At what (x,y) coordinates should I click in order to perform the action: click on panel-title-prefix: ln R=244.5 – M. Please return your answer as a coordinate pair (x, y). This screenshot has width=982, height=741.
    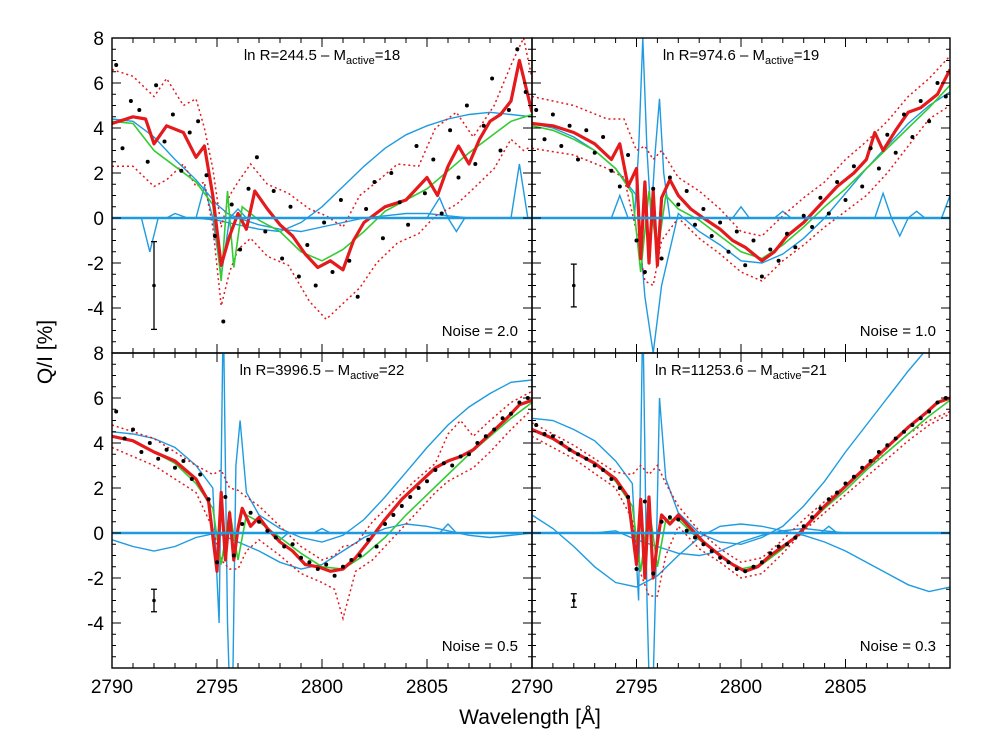
    Looking at the image, I should click on (295, 55).